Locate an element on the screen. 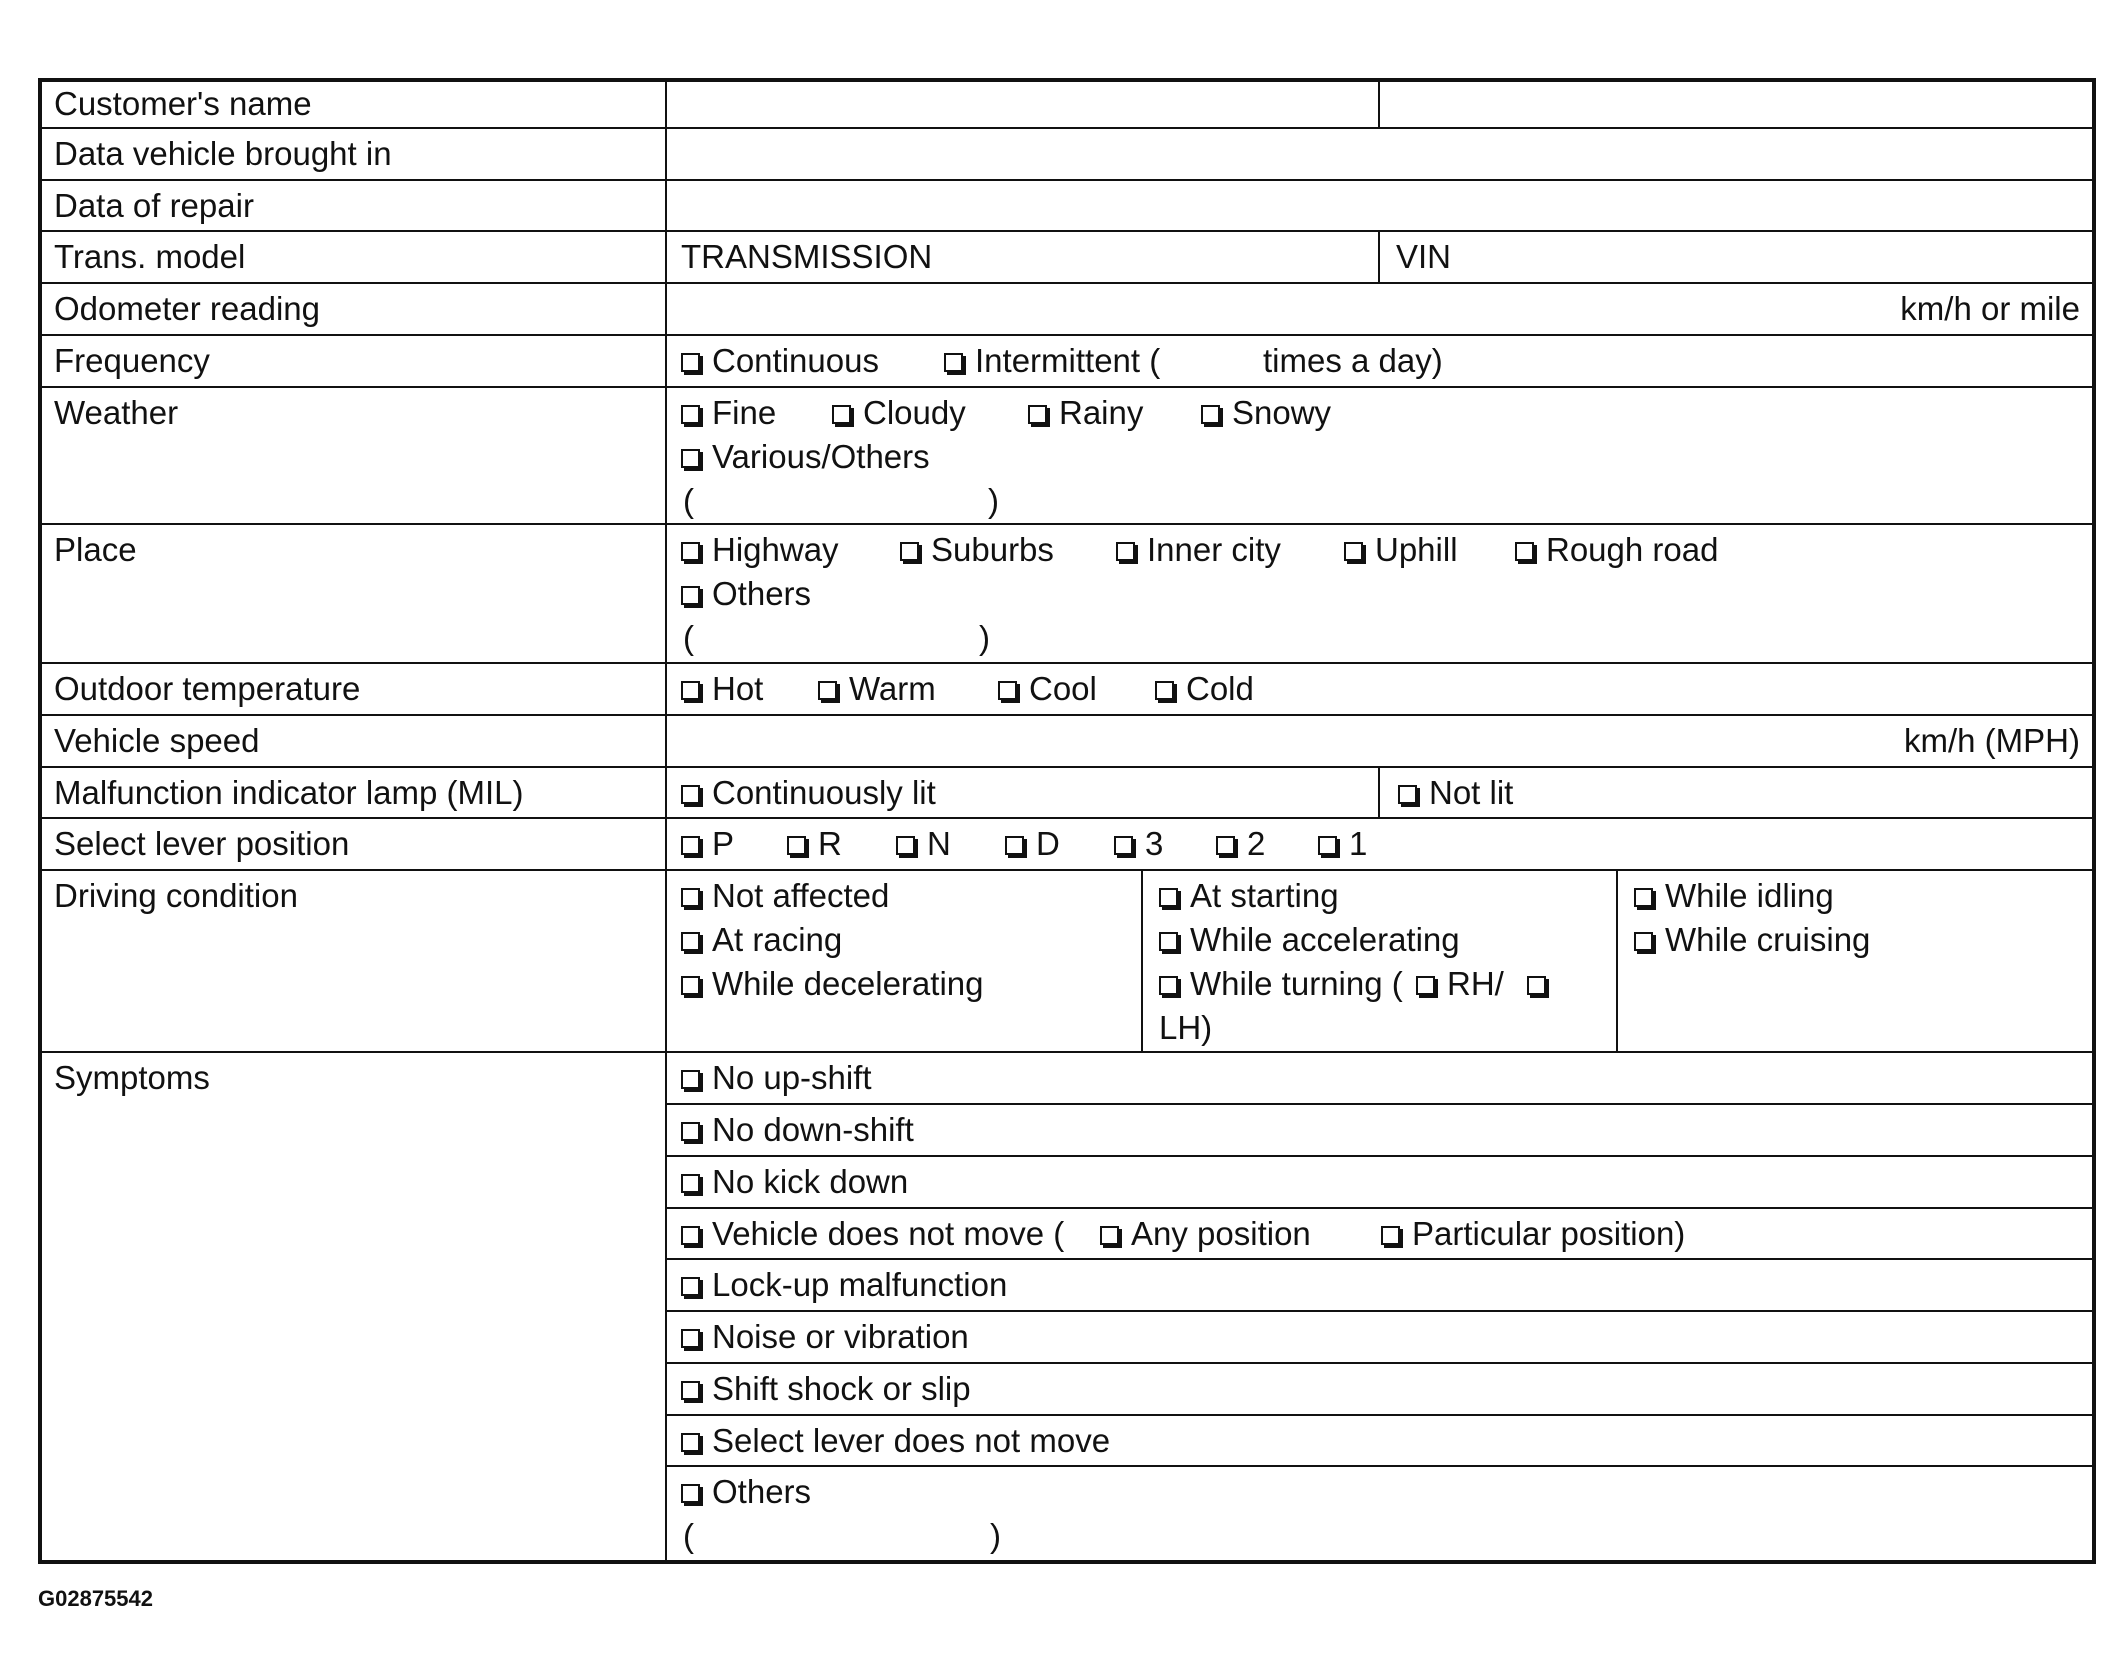 The height and width of the screenshot is (1676, 2124). weather-option: Cloudy is located at coordinates (899, 413).